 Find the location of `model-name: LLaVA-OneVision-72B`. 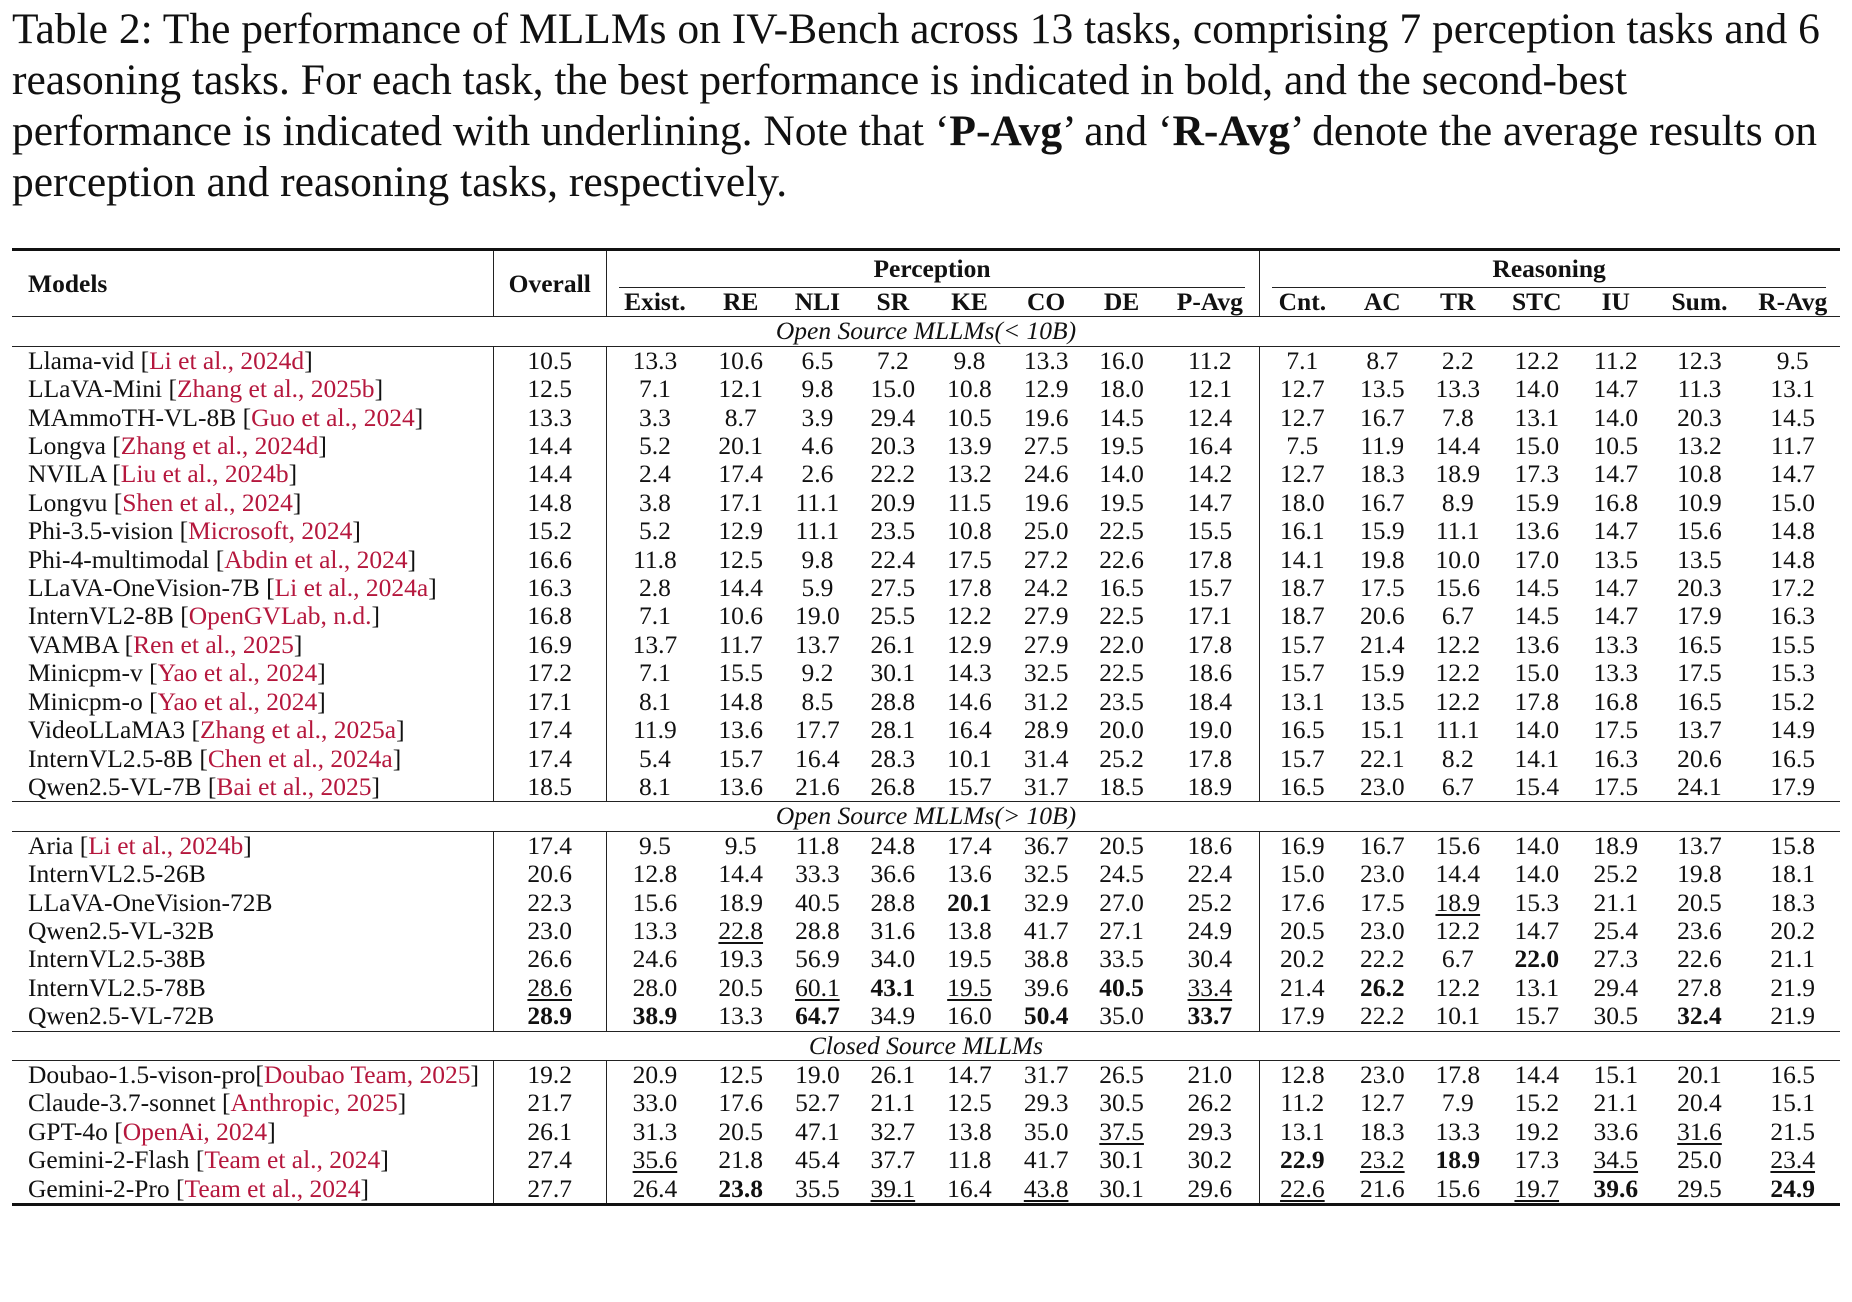

model-name: LLaVA-OneVision-72B is located at coordinates (150, 902).